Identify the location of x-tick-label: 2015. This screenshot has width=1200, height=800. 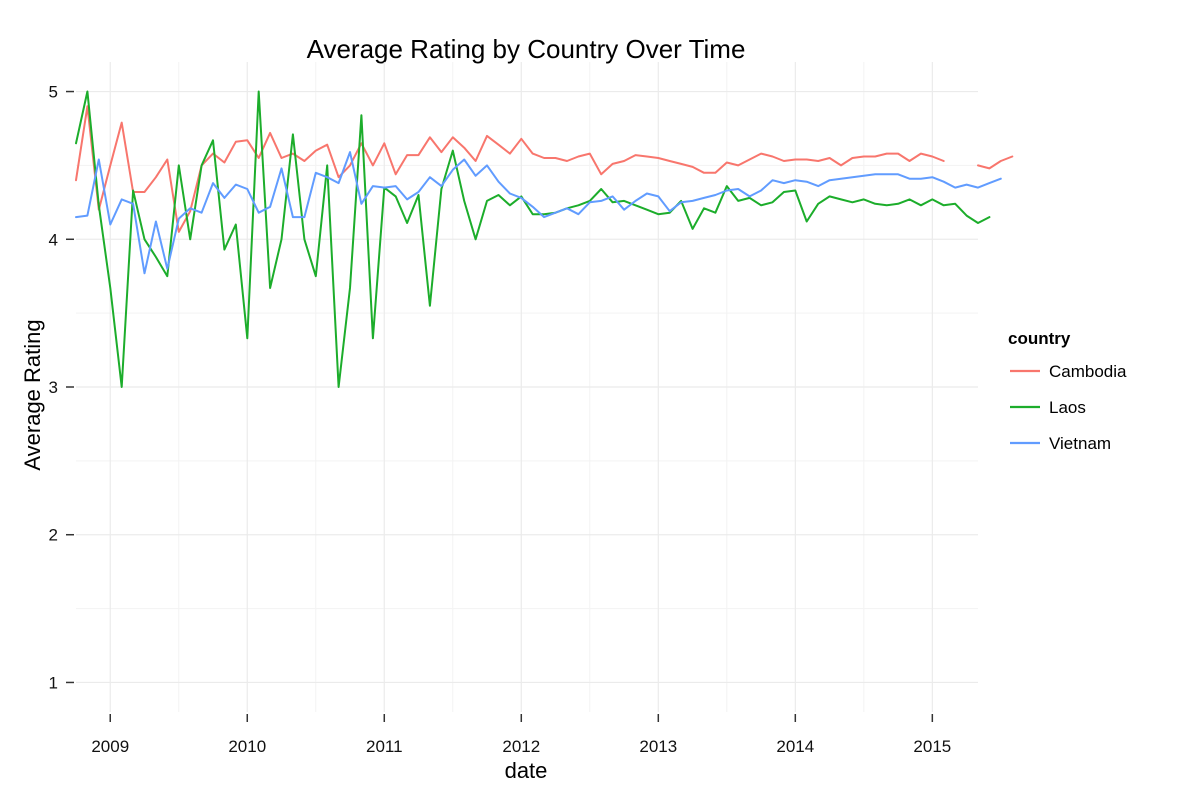
(932, 746).